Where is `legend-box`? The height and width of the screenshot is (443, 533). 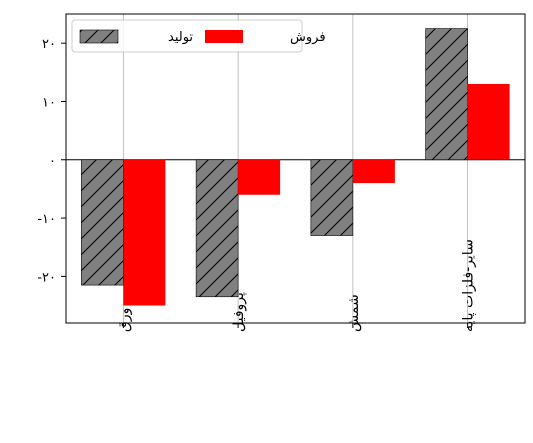 legend-box is located at coordinates (187, 36).